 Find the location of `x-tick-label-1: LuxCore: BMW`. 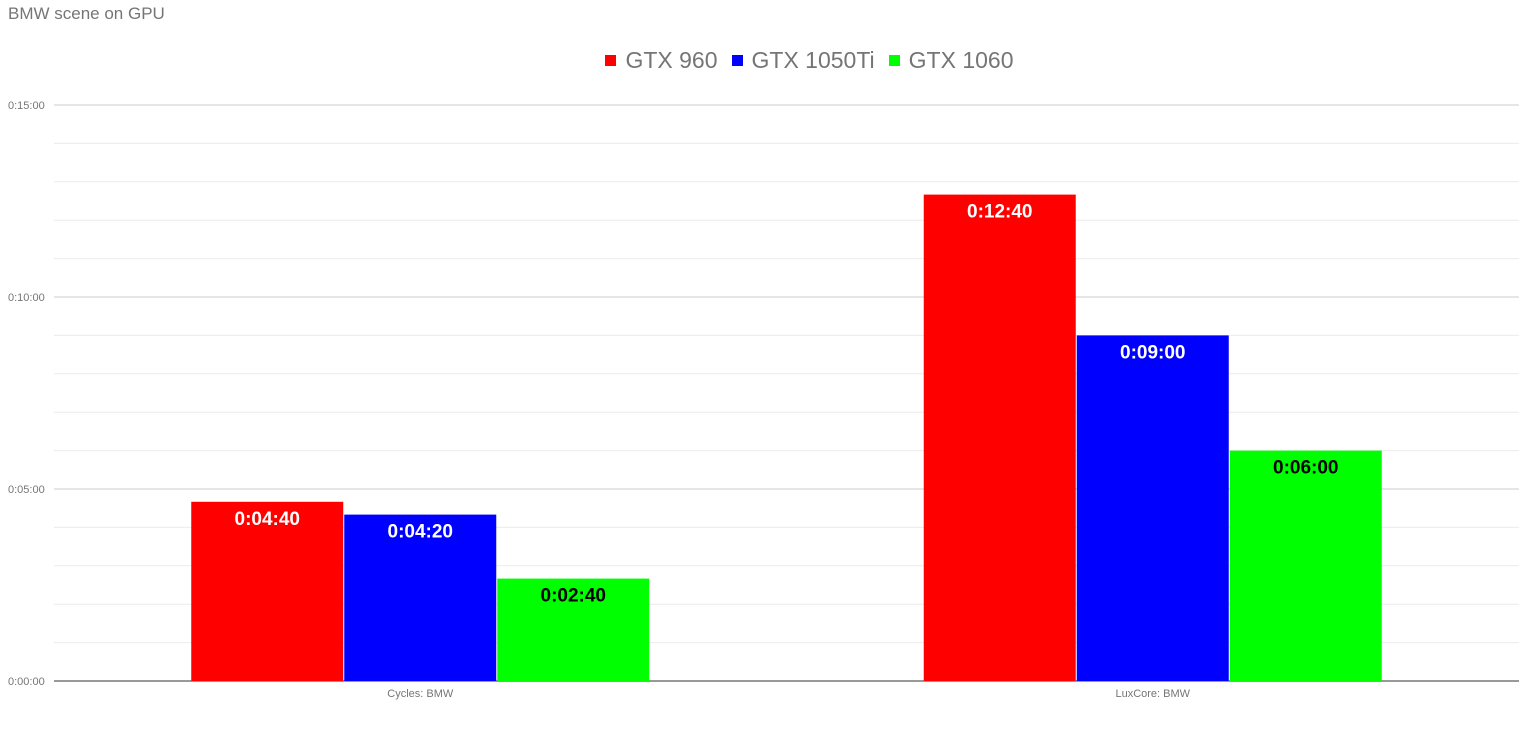

x-tick-label-1: LuxCore: BMW is located at coordinates (1152, 694).